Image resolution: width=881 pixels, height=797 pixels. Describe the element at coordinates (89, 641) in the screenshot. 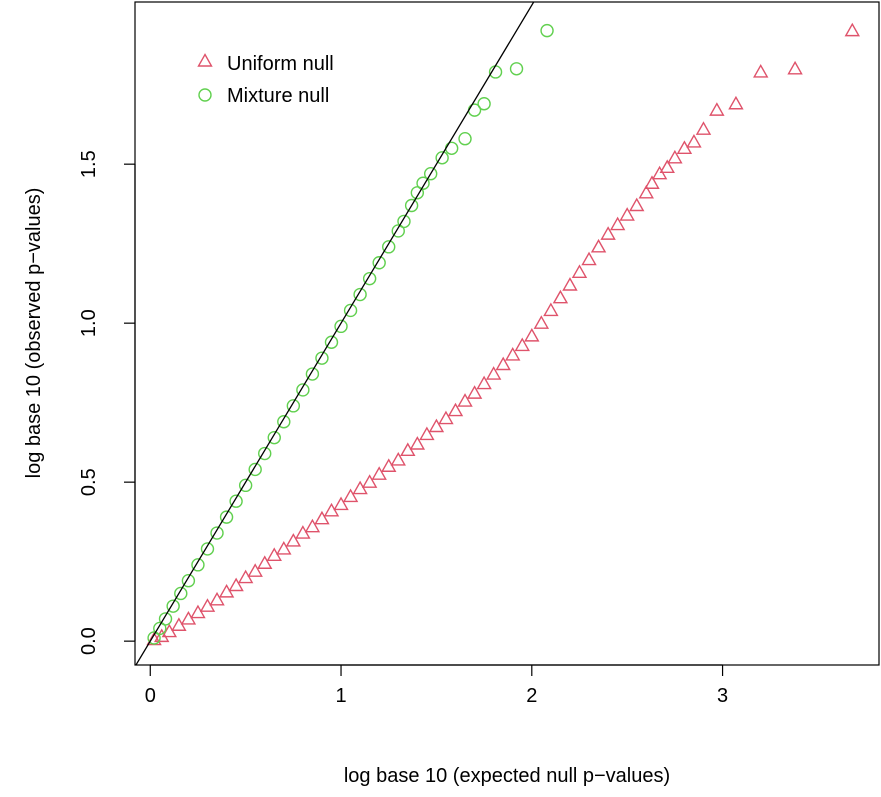

I see `y-tick-label: 0.0` at that location.